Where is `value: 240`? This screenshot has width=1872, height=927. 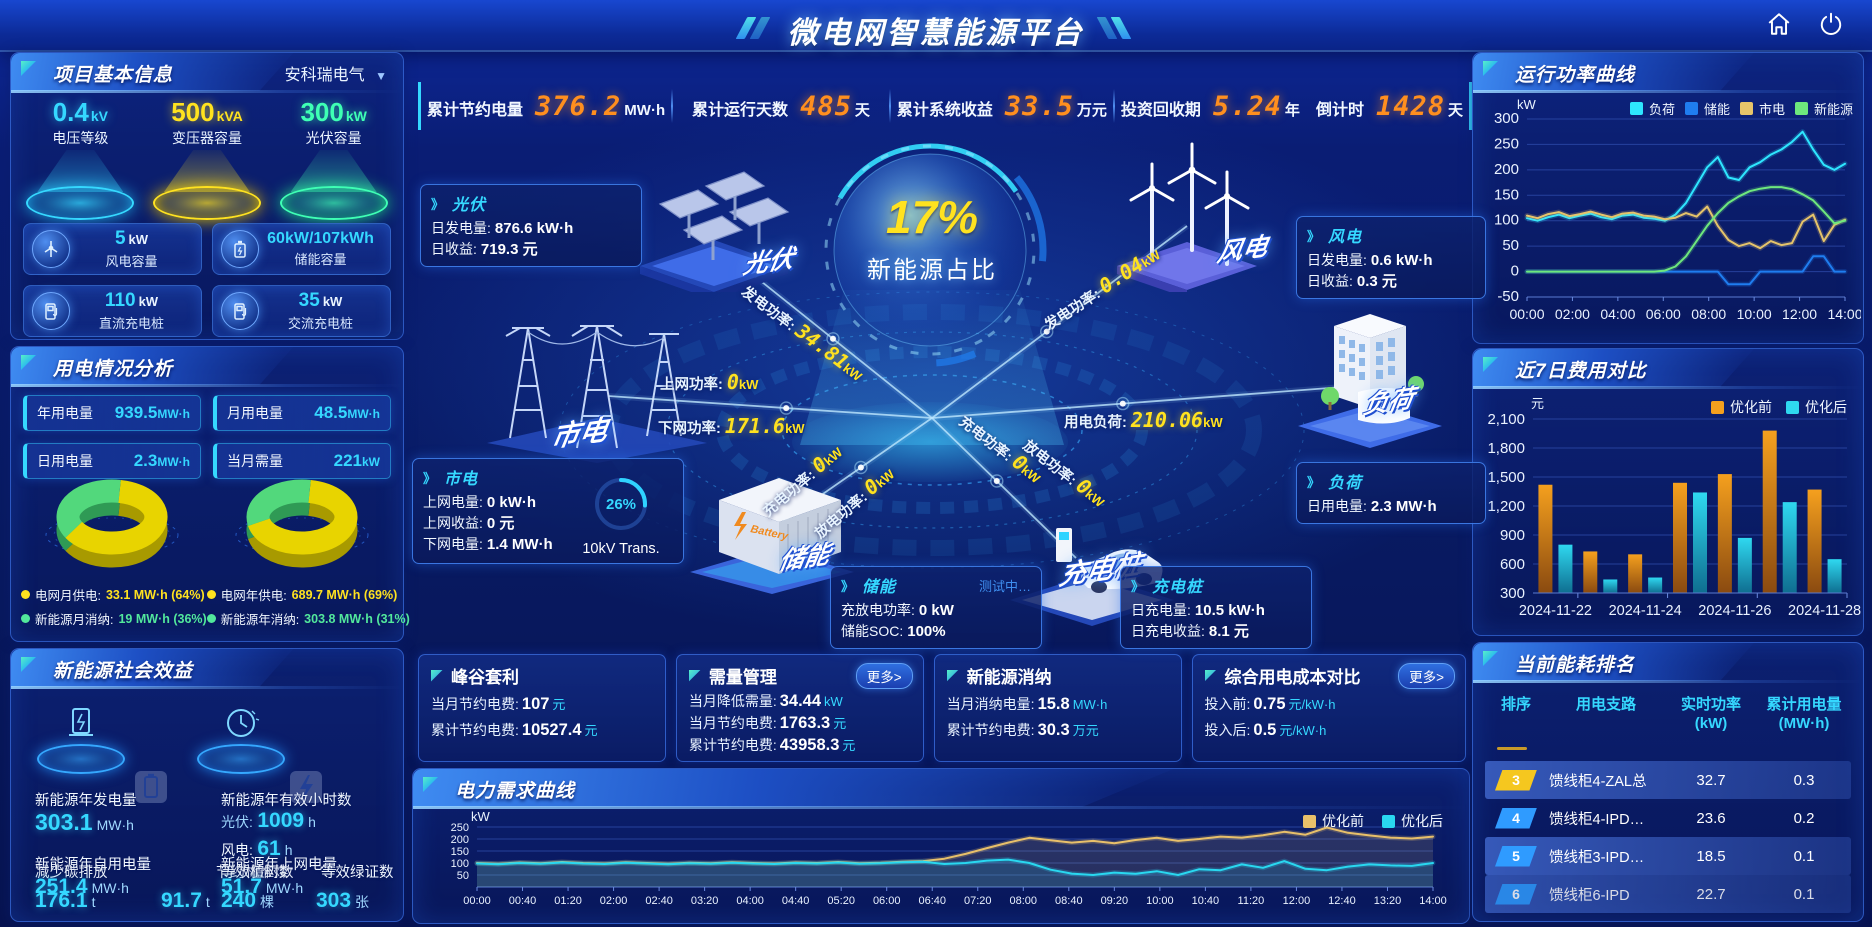
value: 240 is located at coordinates (239, 900).